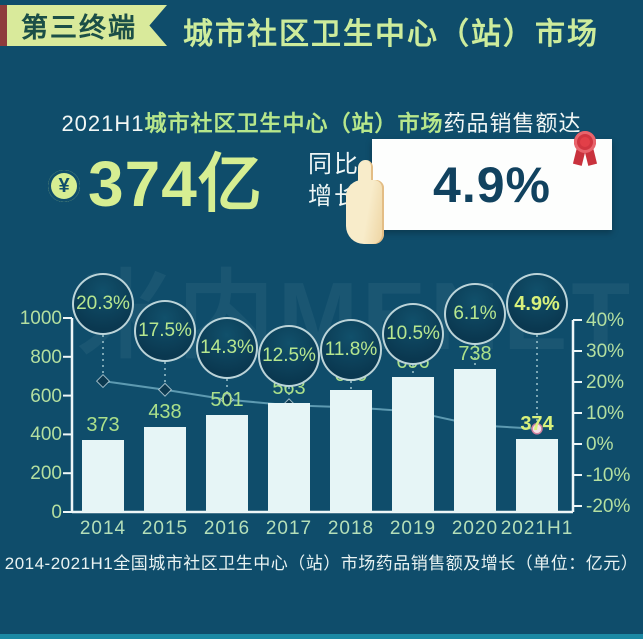  Describe the element at coordinates (46, 396) in the screenshot. I see `left-axis-tick-label: 600` at that location.